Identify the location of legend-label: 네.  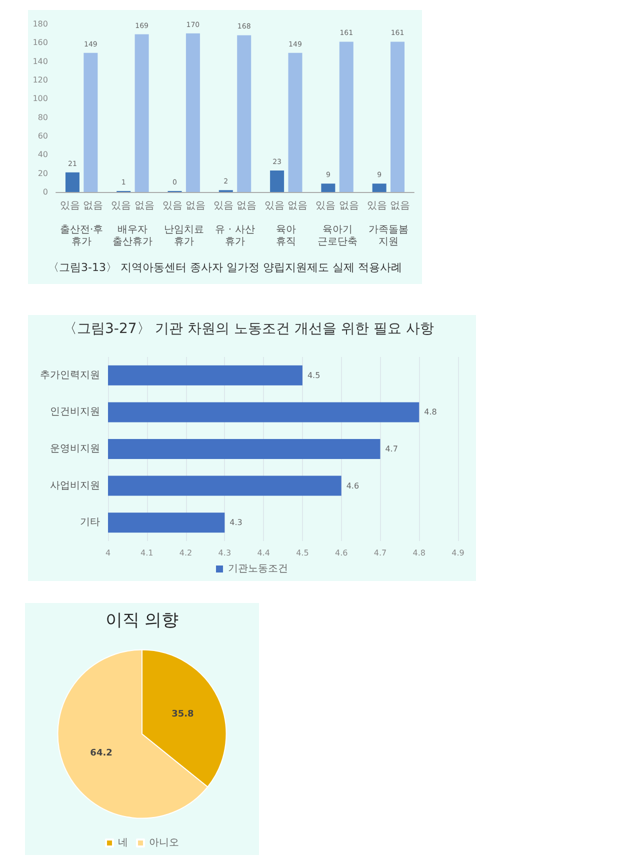
(123, 843).